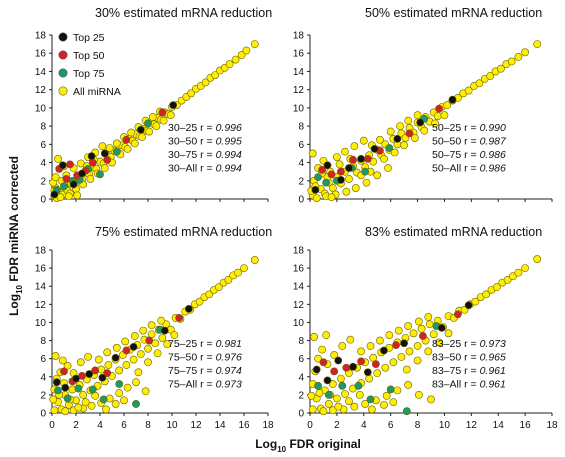  What do you see at coordinates (205, 169) in the screenshot?
I see `correlation-stat: 30–All r = 0.994` at bounding box center [205, 169].